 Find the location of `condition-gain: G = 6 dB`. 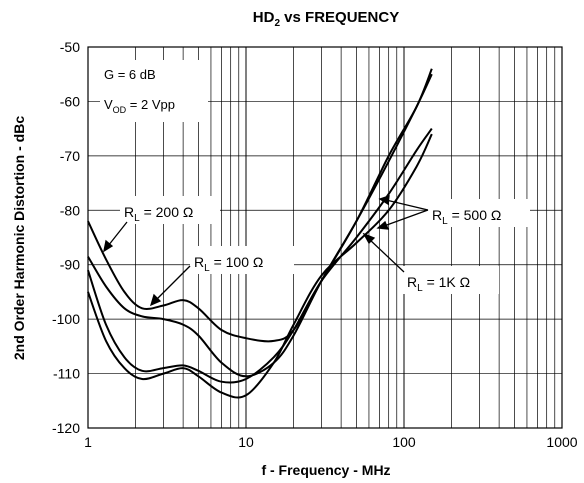

condition-gain: G = 6 dB is located at coordinates (130, 74).